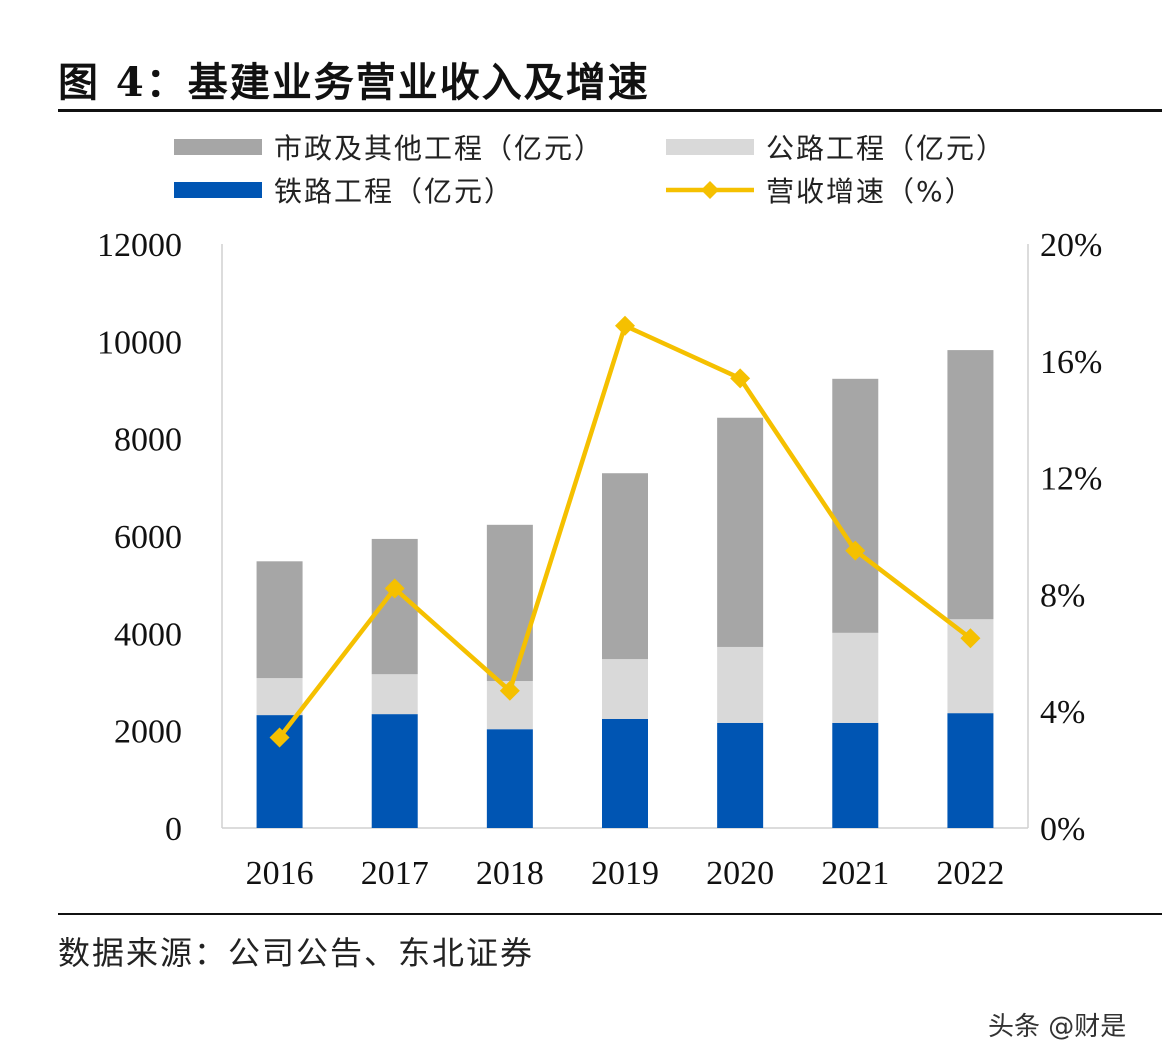 The height and width of the screenshot is (1064, 1168). I want to click on x-tick-label: 2018, so click(510, 873).